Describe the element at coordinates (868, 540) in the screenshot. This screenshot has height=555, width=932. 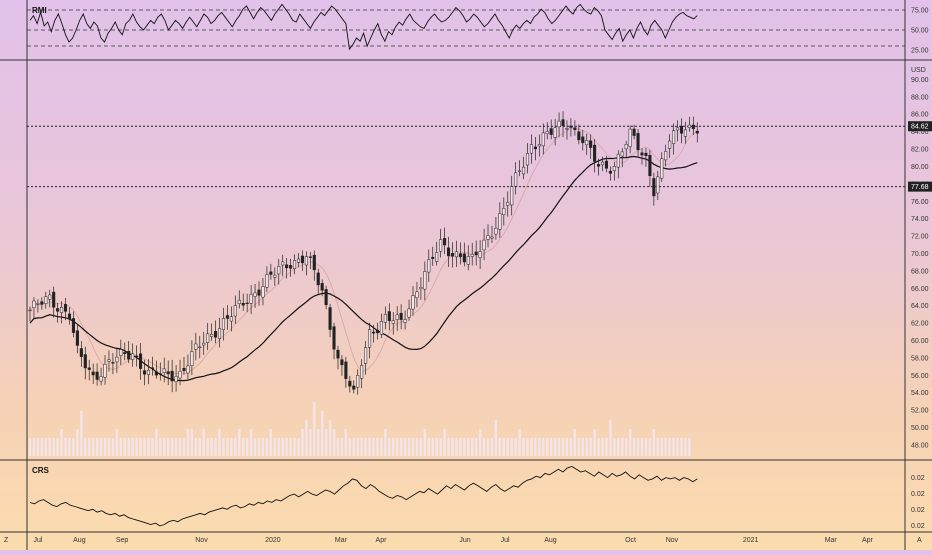
I see `time-tick-label: Apr` at that location.